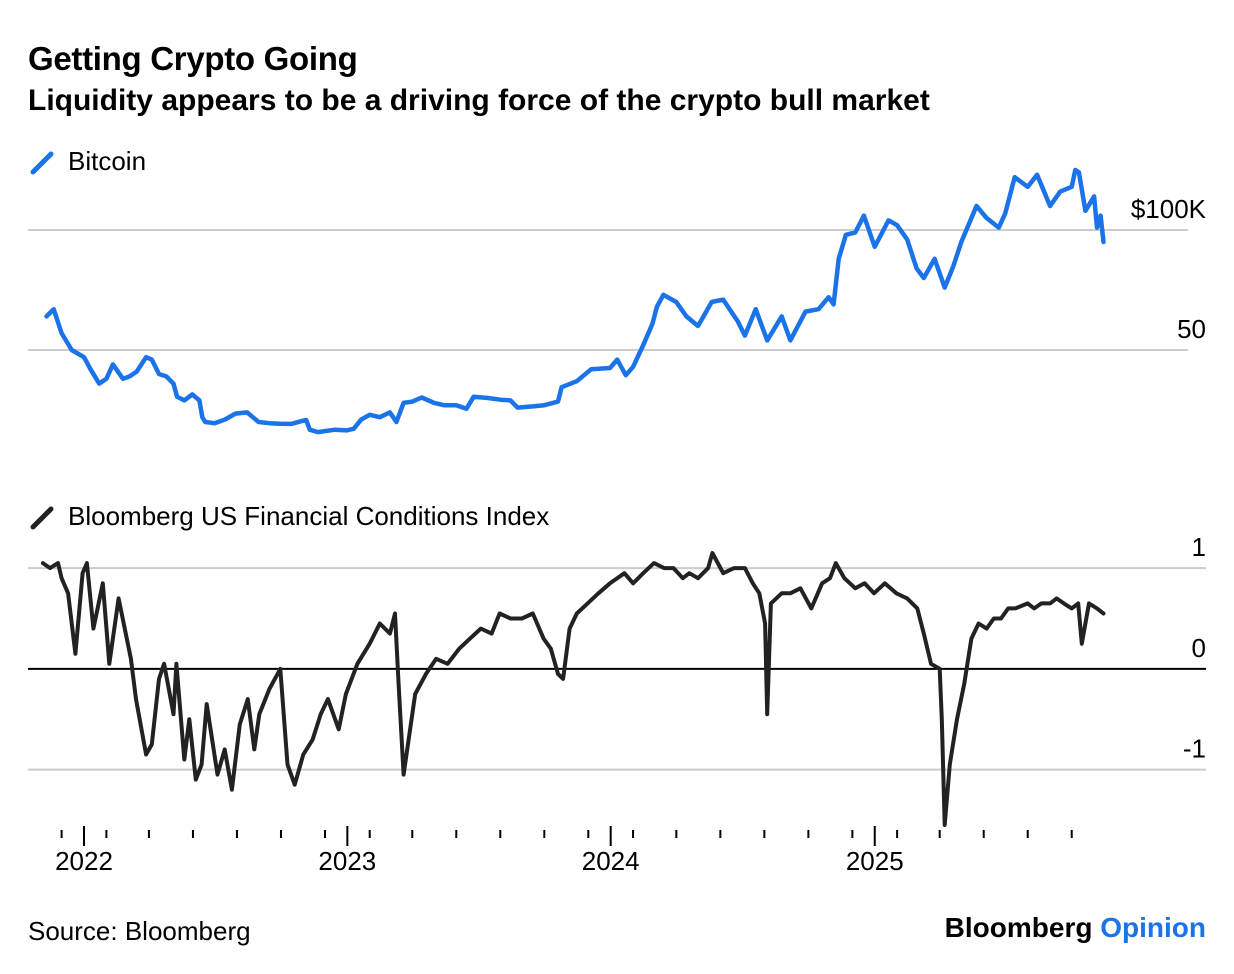 This screenshot has height=974, width=1234. I want to click on legend-bitcoin: Bitcoin, so click(87, 161).